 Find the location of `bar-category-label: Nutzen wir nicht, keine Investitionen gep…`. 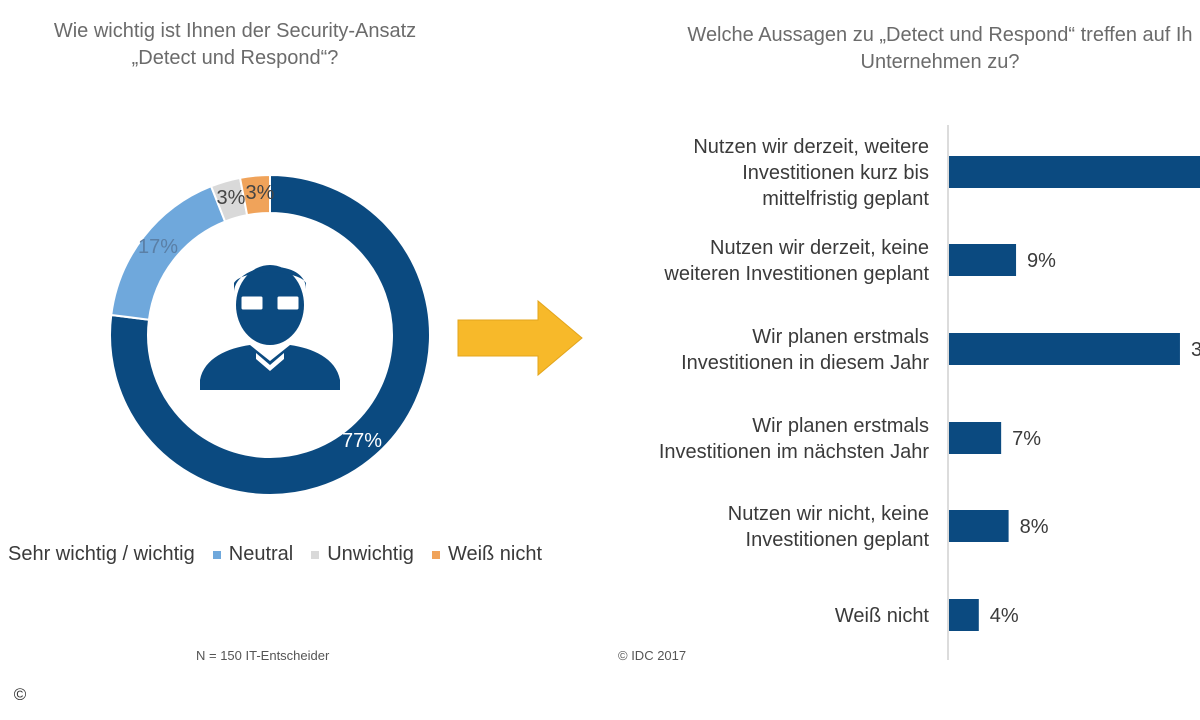

bar-category-label: Nutzen wir nicht, keine Investitionen gep… is located at coordinates (829, 527).